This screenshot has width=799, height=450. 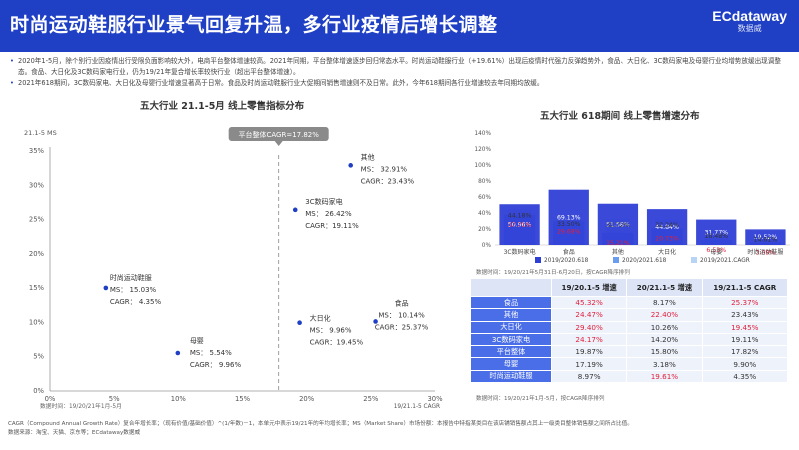 I want to click on table-cell: 19.61%, so click(x=664, y=376).